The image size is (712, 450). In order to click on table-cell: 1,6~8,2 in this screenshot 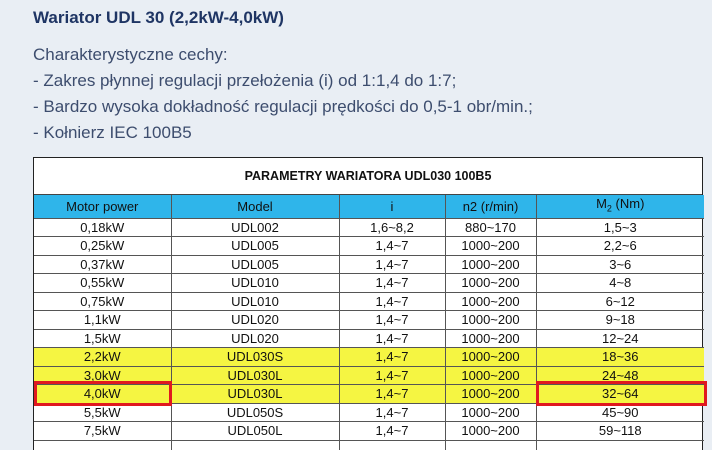, I will do `click(392, 227)`.